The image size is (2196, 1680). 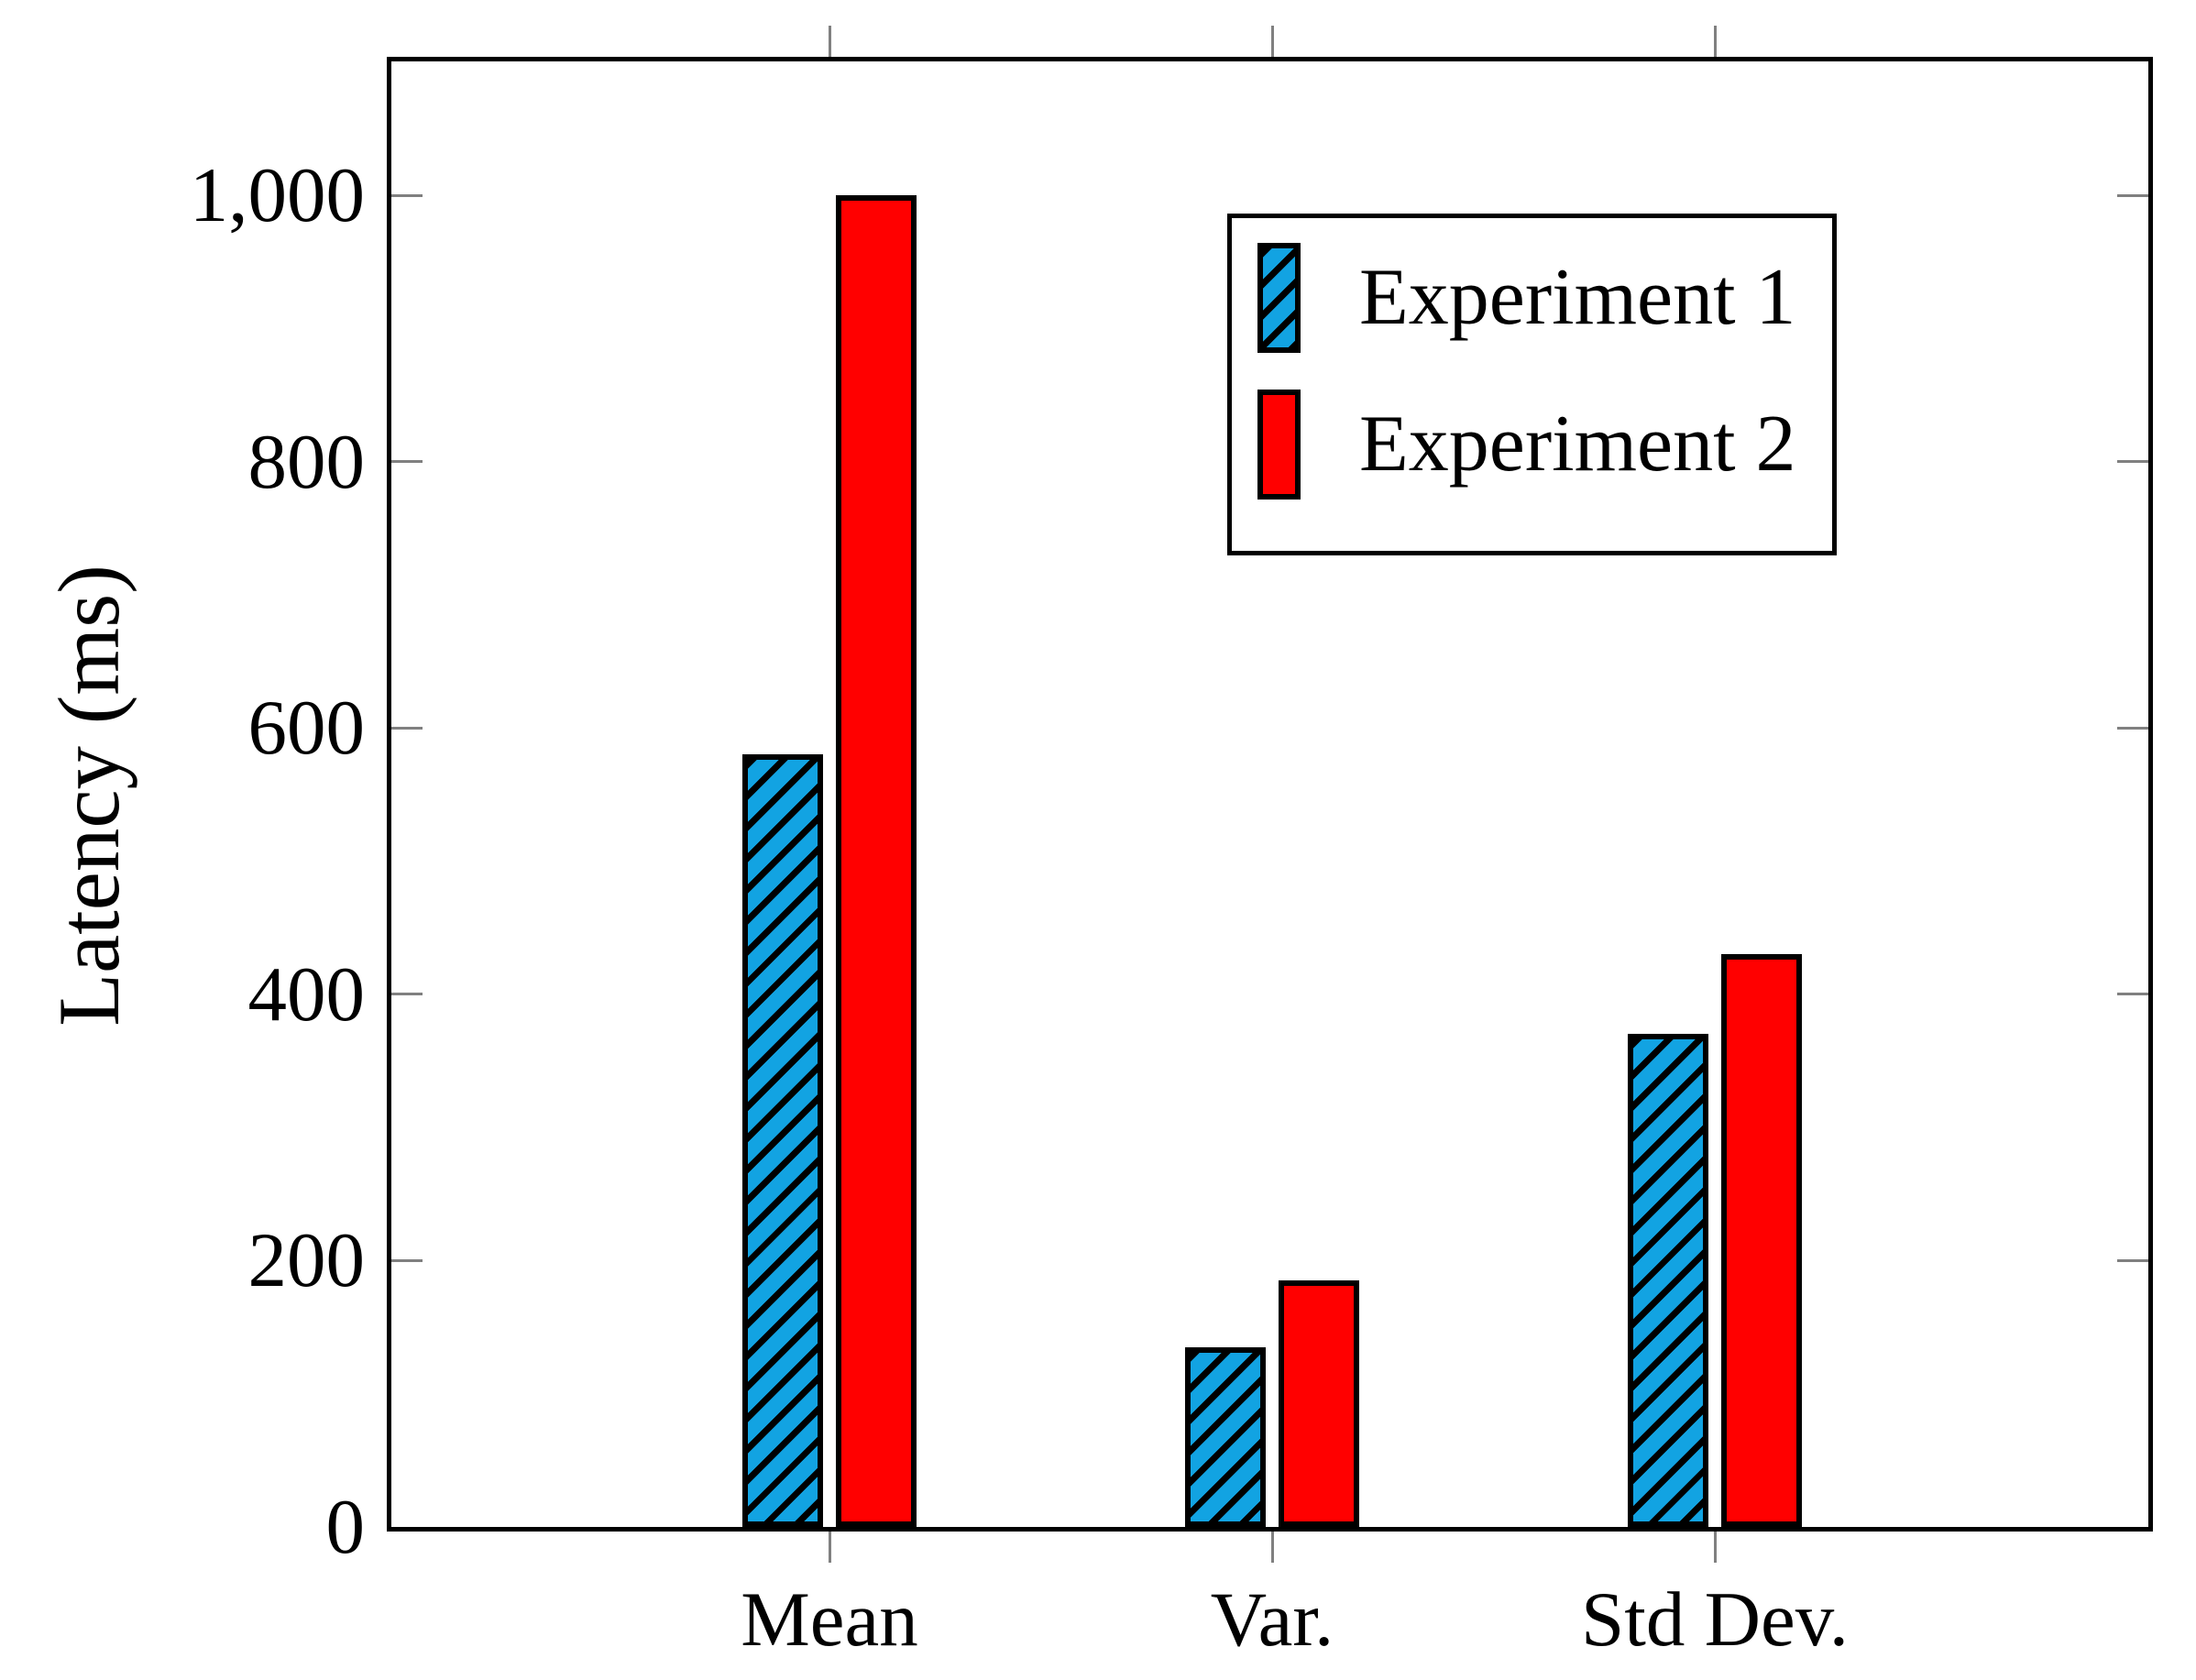 I want to click on bar-experiment-2-var, so click(x=1319, y=1403).